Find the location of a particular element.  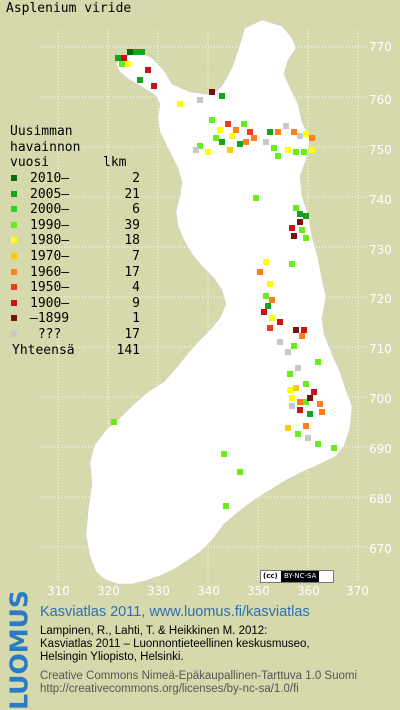

legend-total-row: Yhteensä 141 is located at coordinates (75, 351).